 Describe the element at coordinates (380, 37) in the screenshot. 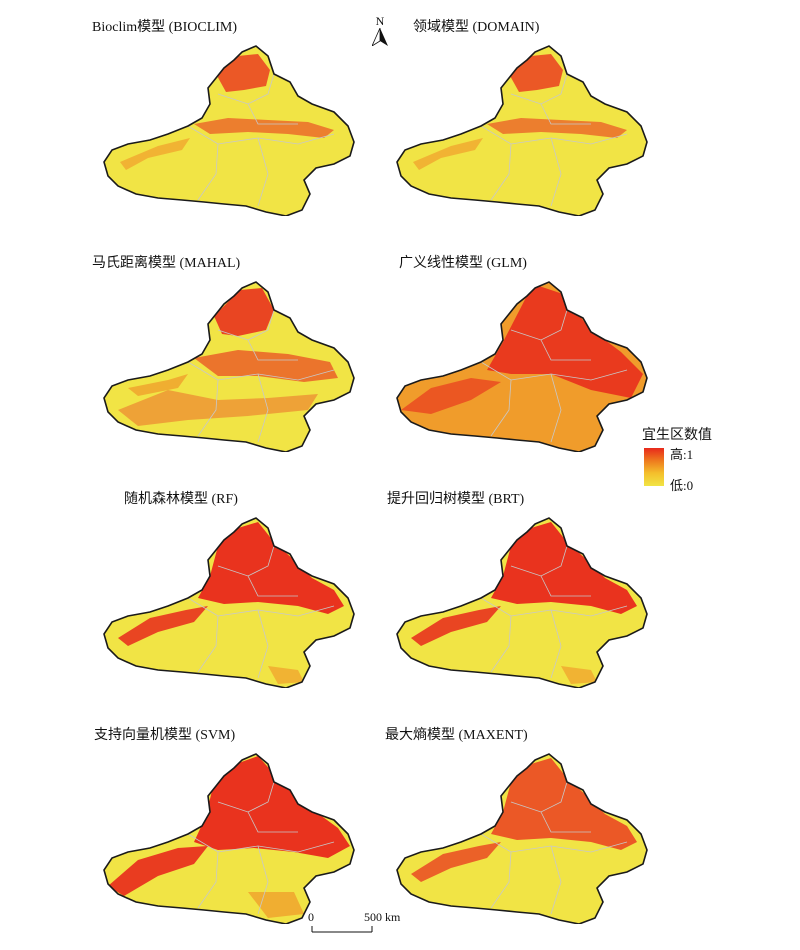

I see `north-arrow-icon` at that location.